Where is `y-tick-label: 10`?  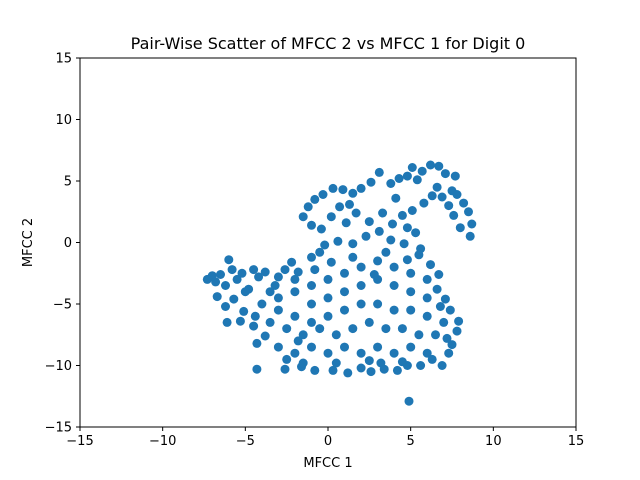
y-tick-label: 10 is located at coordinates (63, 120).